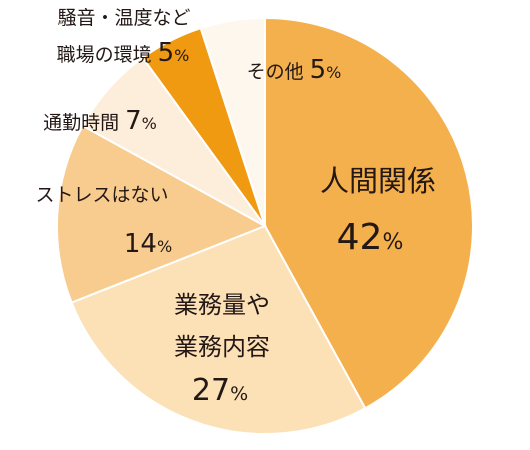 The height and width of the screenshot is (450, 530). I want to click on slice-label-workload-line1: 業務量や, so click(222, 305).